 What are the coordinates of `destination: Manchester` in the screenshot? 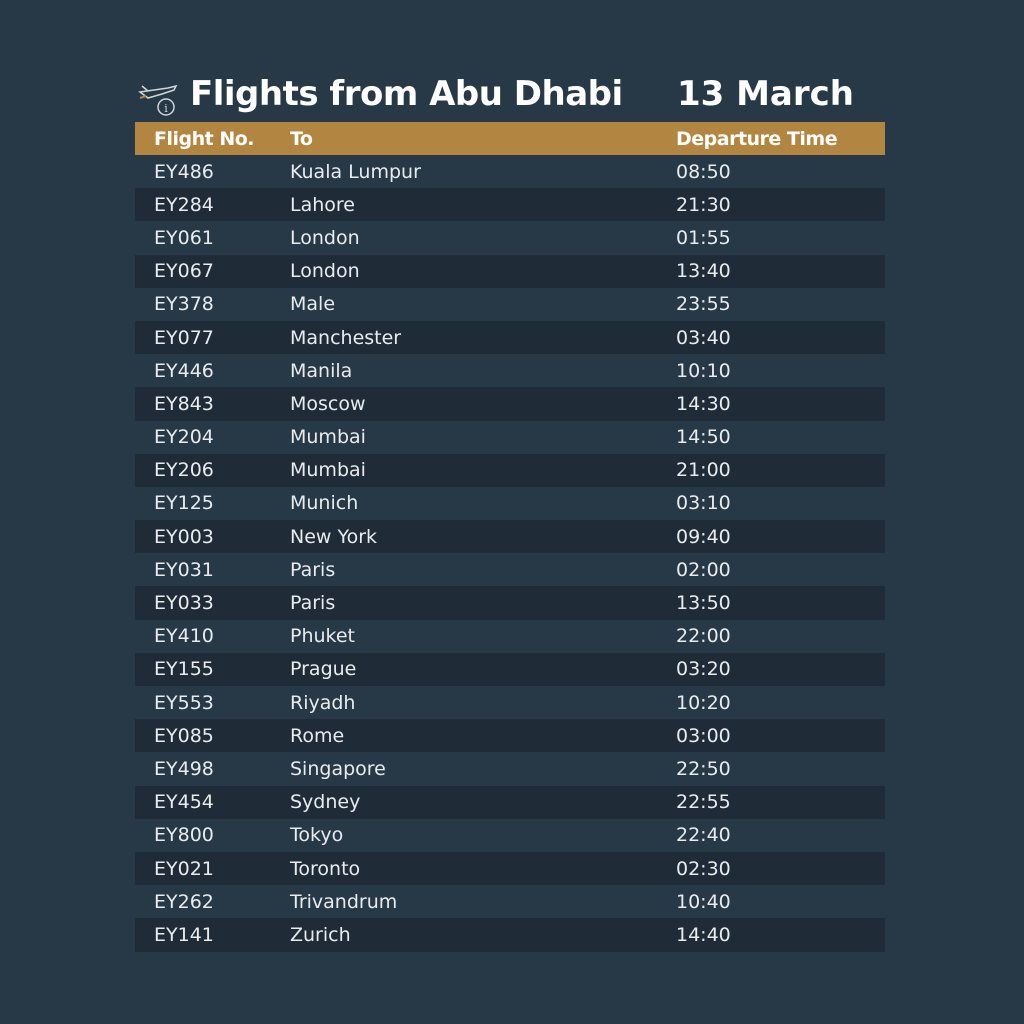 It's located at (346, 337).